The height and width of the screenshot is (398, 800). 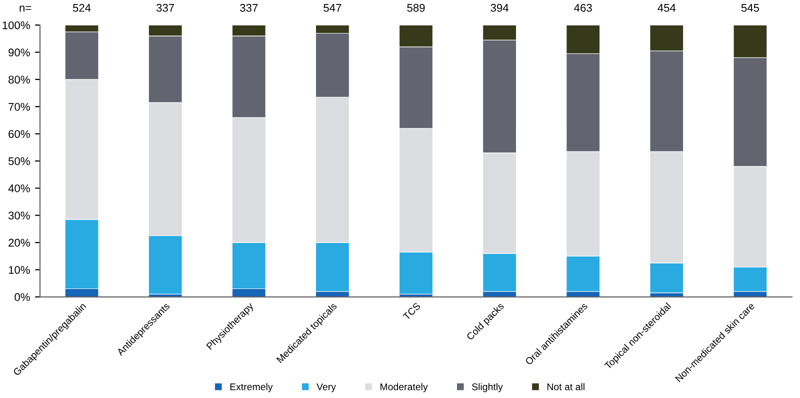 What do you see at coordinates (667, 8) in the screenshot?
I see `text: 454` at bounding box center [667, 8].